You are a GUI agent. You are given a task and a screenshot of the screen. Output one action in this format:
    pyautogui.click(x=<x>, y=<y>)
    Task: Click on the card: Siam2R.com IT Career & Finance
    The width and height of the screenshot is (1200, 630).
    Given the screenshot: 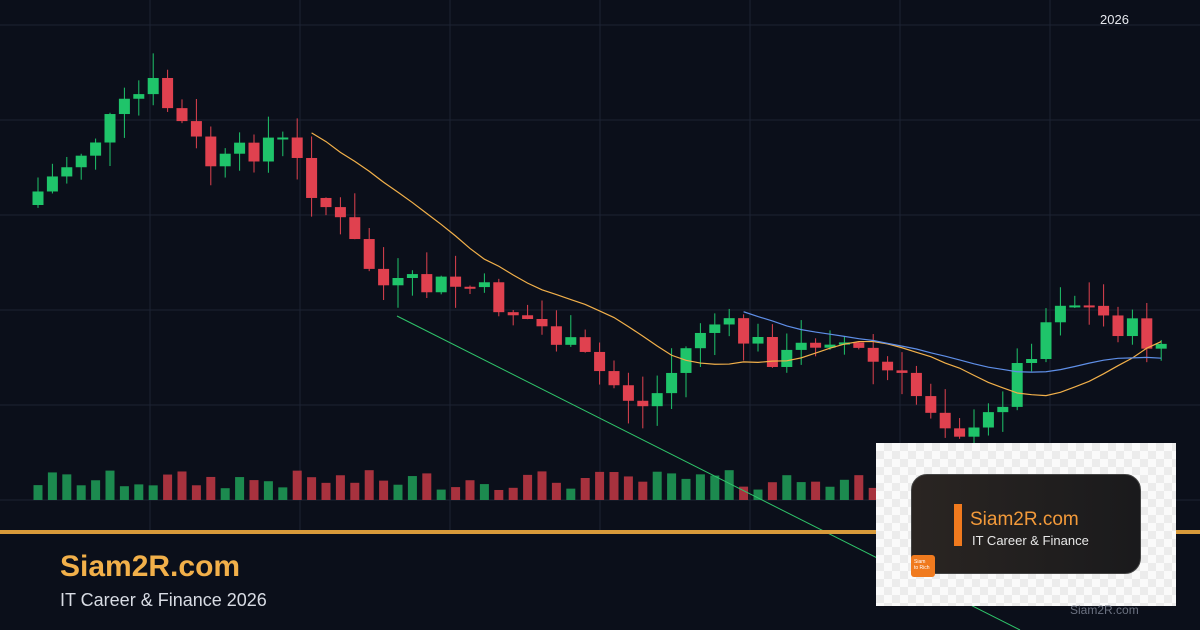 What is the action you would take?
    pyautogui.click(x=1026, y=524)
    